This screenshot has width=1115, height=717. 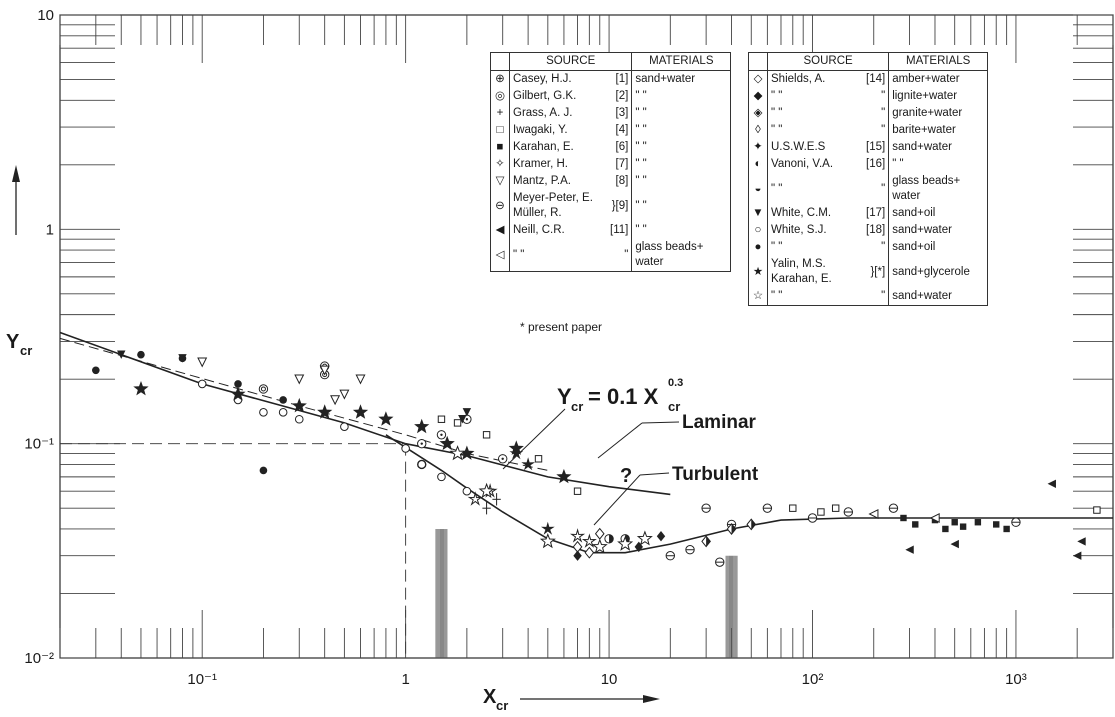 I want to click on legend-source: Gilbert, G.K., so click(x=558, y=96).